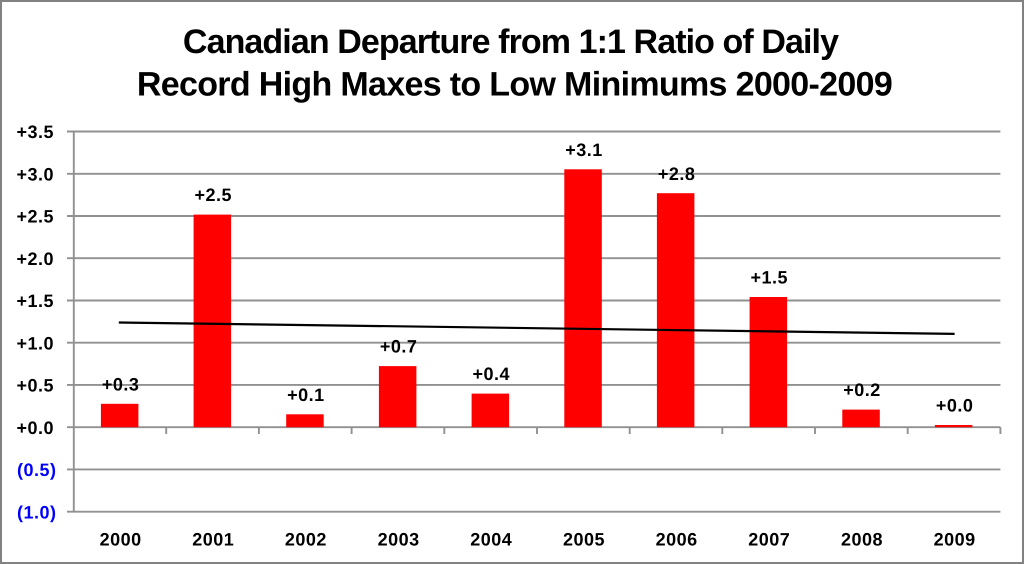 Image resolution: width=1024 pixels, height=564 pixels. I want to click on svg-text: +3.1, so click(584, 150).